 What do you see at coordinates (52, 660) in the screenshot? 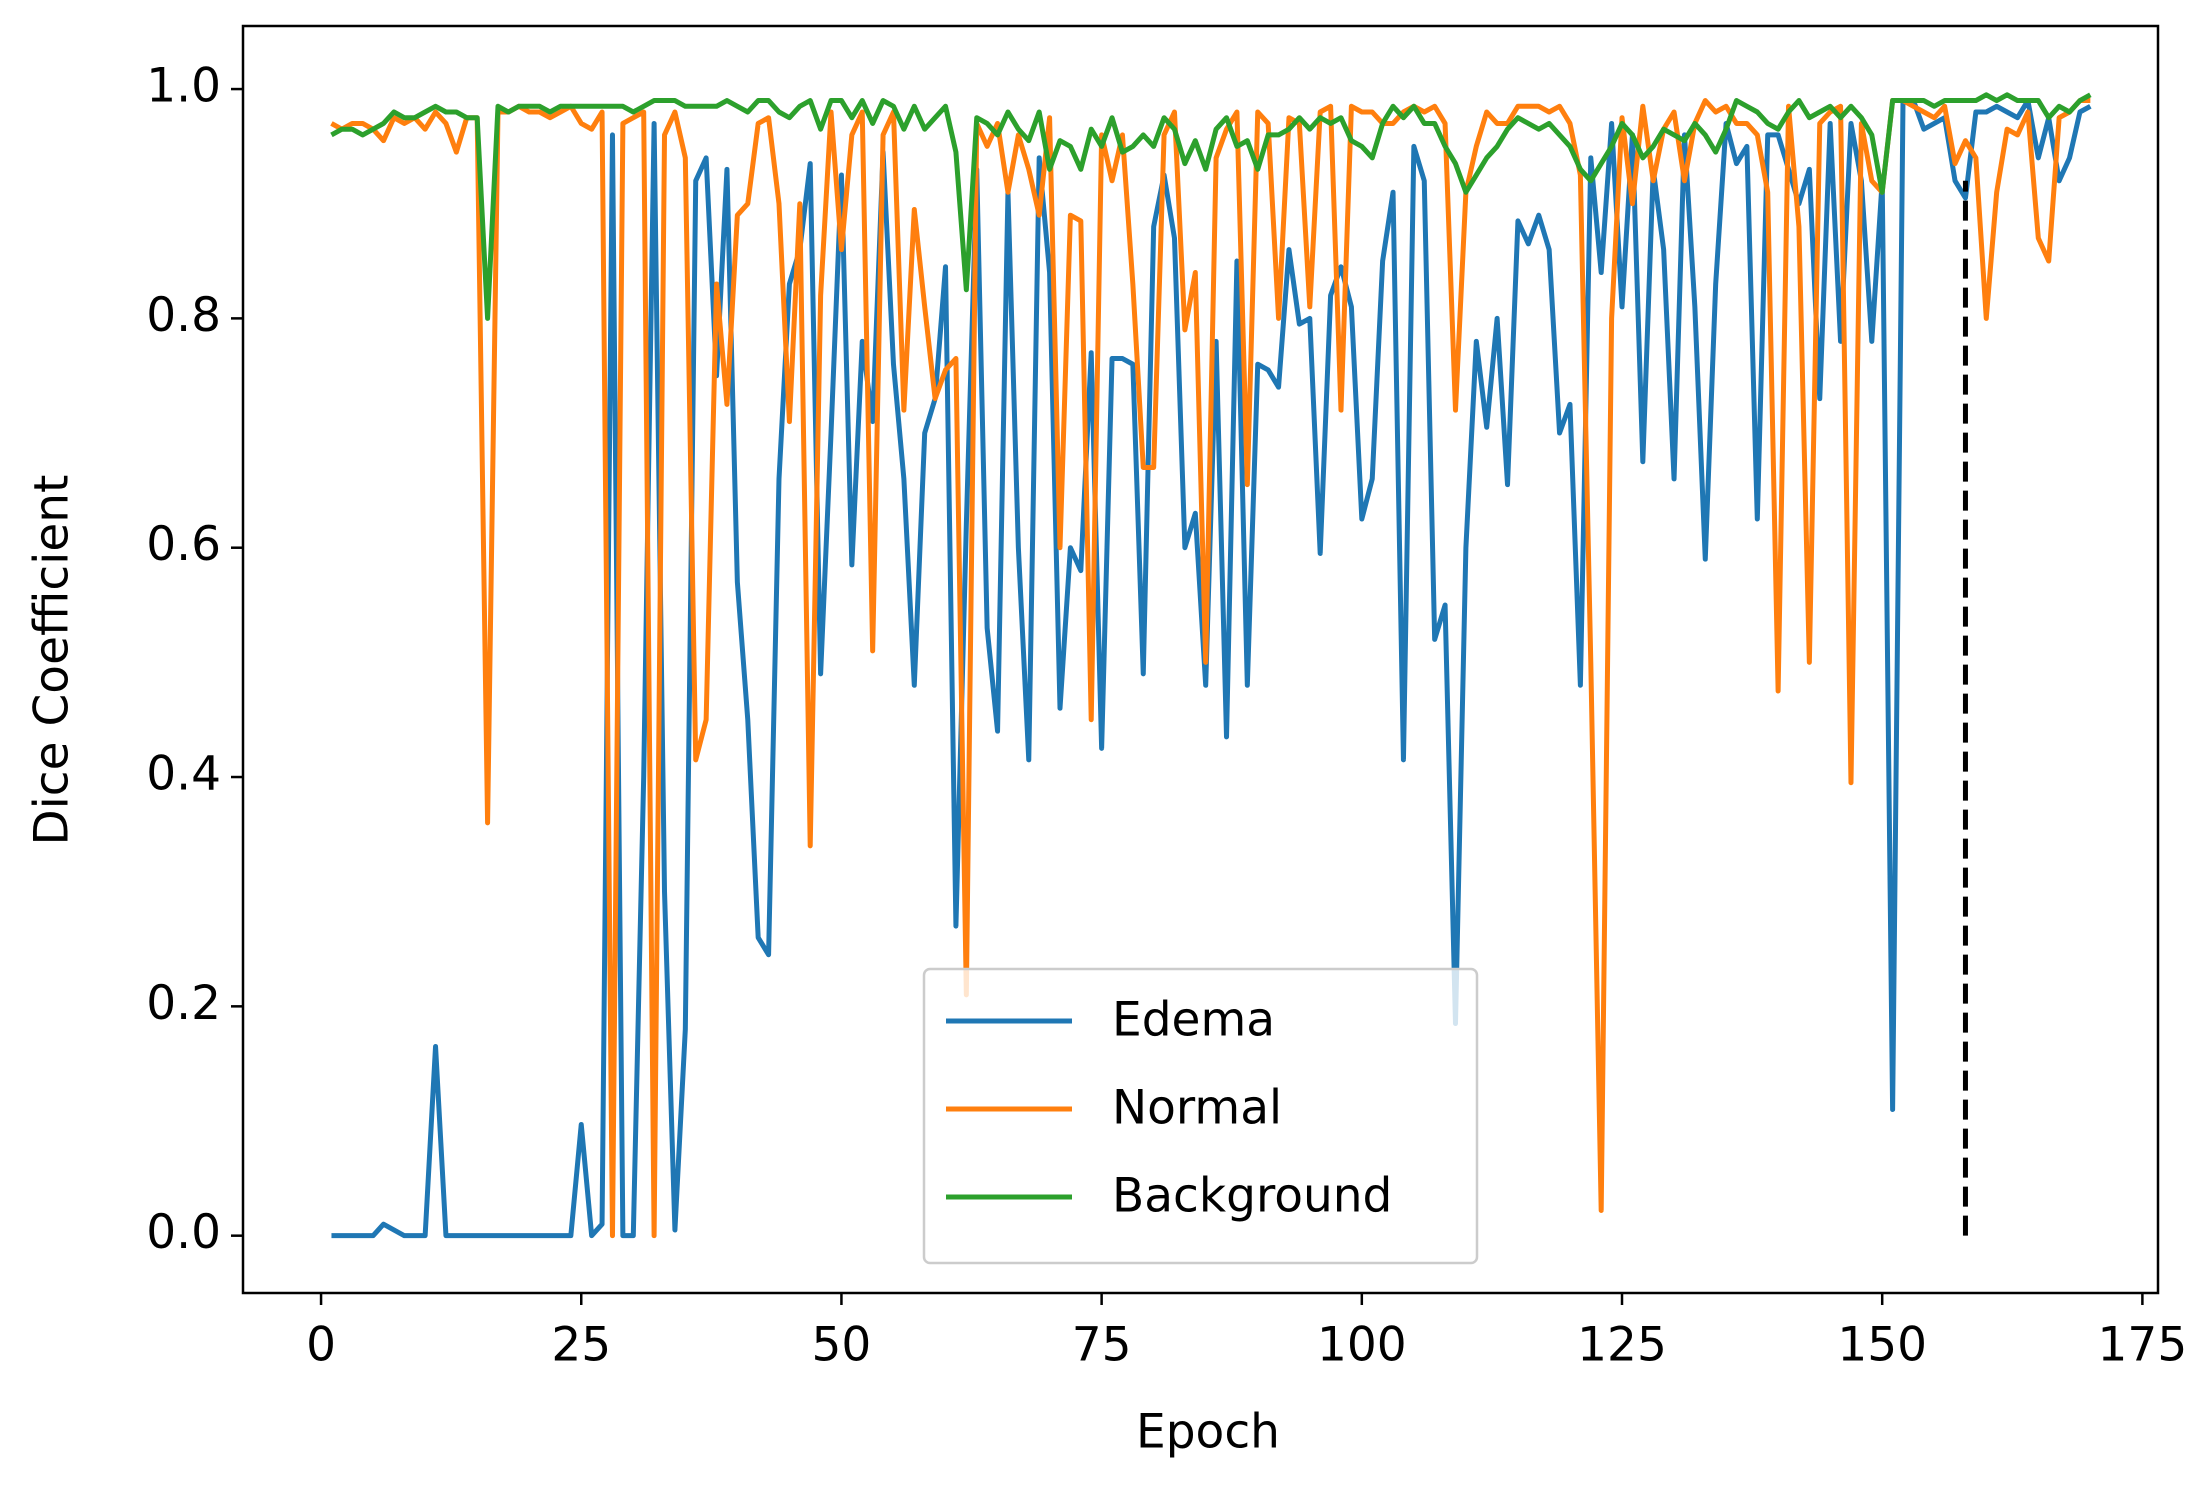
I see `y-axis-label: Dice Coefficient` at bounding box center [52, 660].